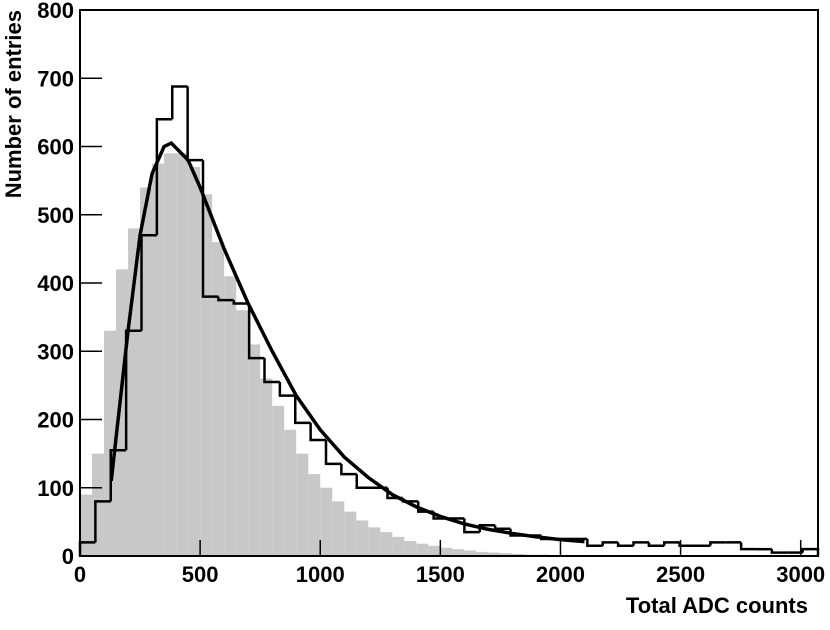 The image size is (830, 630). Describe the element at coordinates (55, 351) in the screenshot. I see `y-tick-label: 300` at that location.